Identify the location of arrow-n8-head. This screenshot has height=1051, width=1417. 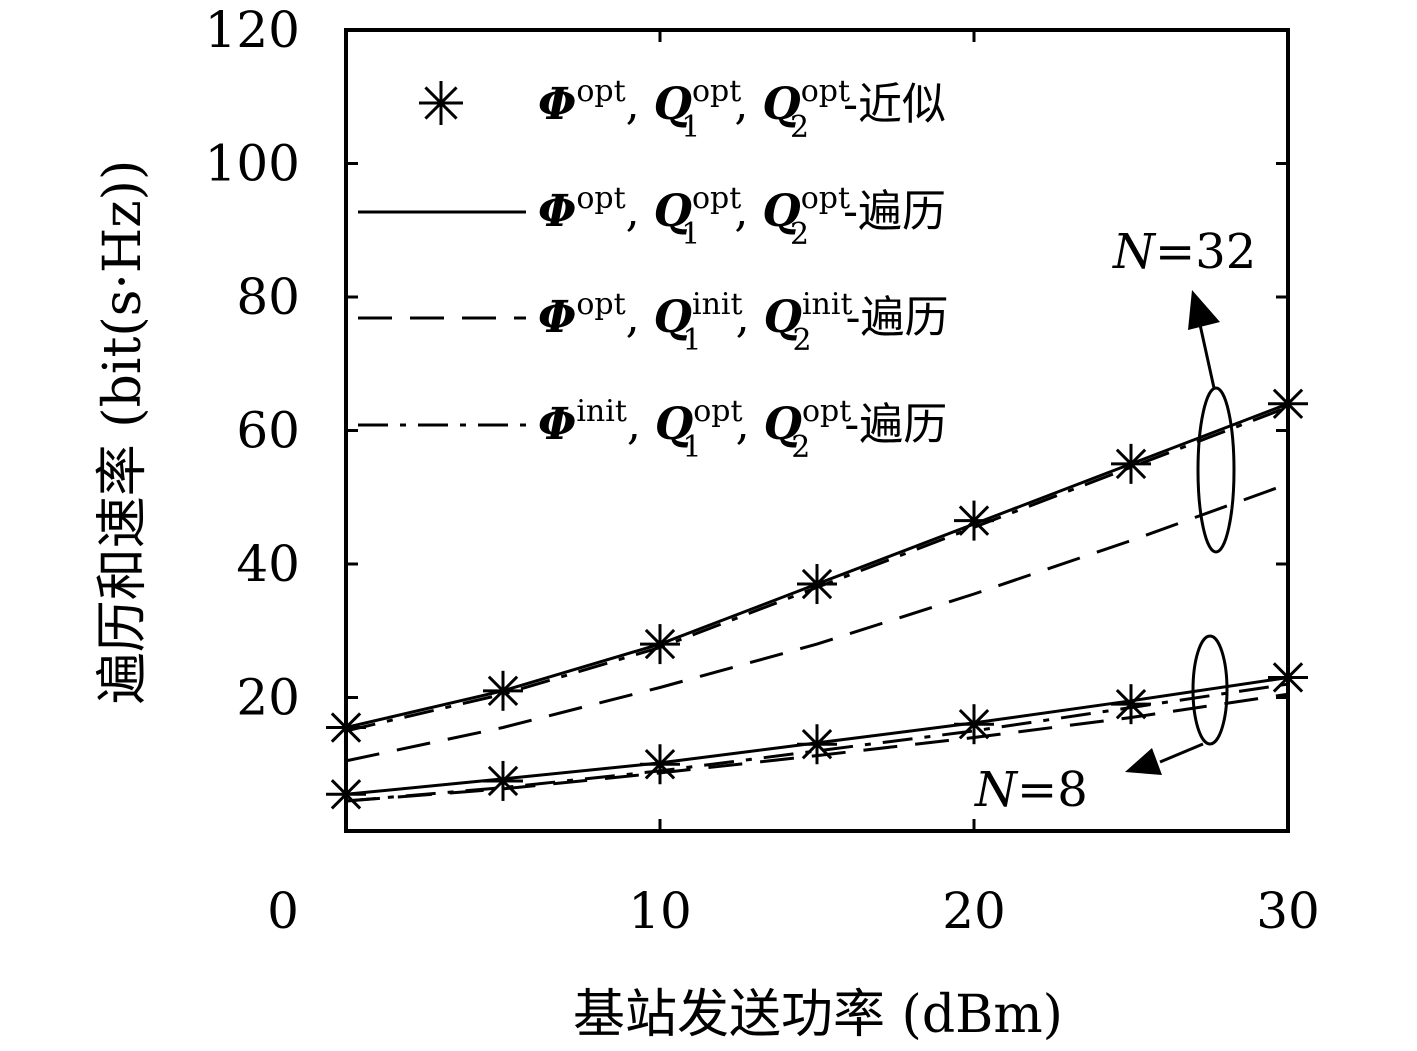
(1143, 761).